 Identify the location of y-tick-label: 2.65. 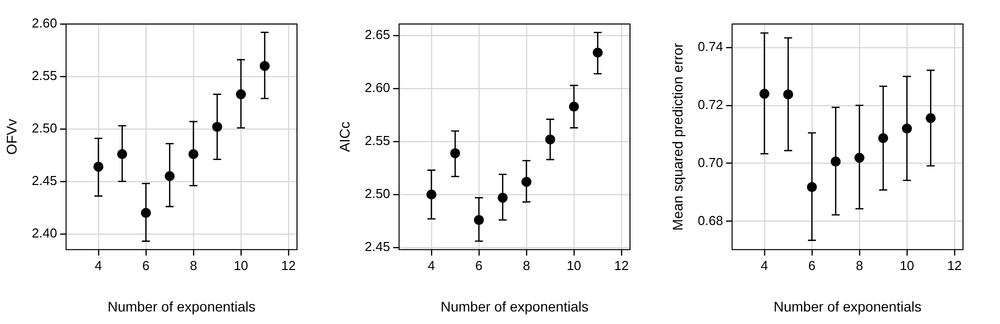
(377, 34).